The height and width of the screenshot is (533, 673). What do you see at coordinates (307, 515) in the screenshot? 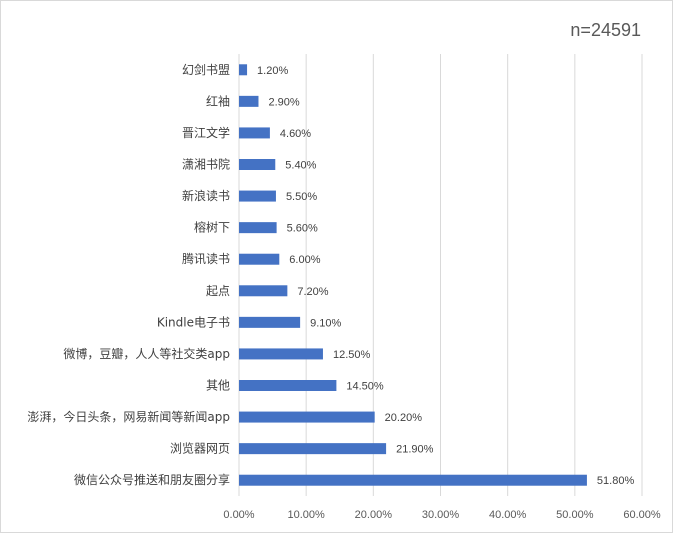
I see `x-tick-label: 10.00%` at bounding box center [307, 515].